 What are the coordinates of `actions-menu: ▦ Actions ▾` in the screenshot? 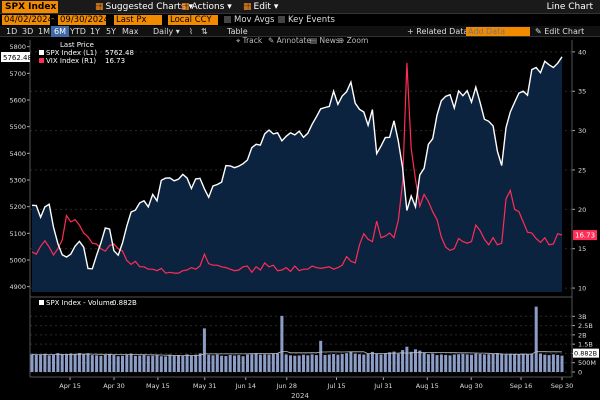 It's located at (206, 7).